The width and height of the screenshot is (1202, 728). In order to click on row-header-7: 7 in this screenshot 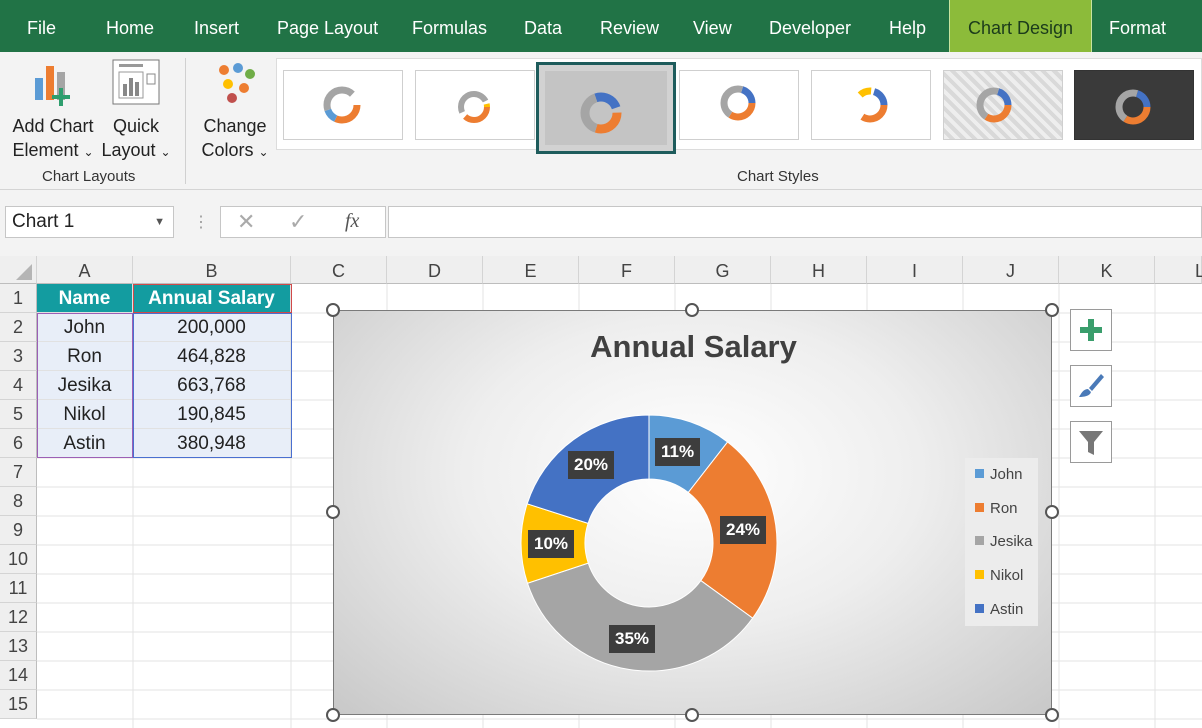, I will do `click(18, 472)`.